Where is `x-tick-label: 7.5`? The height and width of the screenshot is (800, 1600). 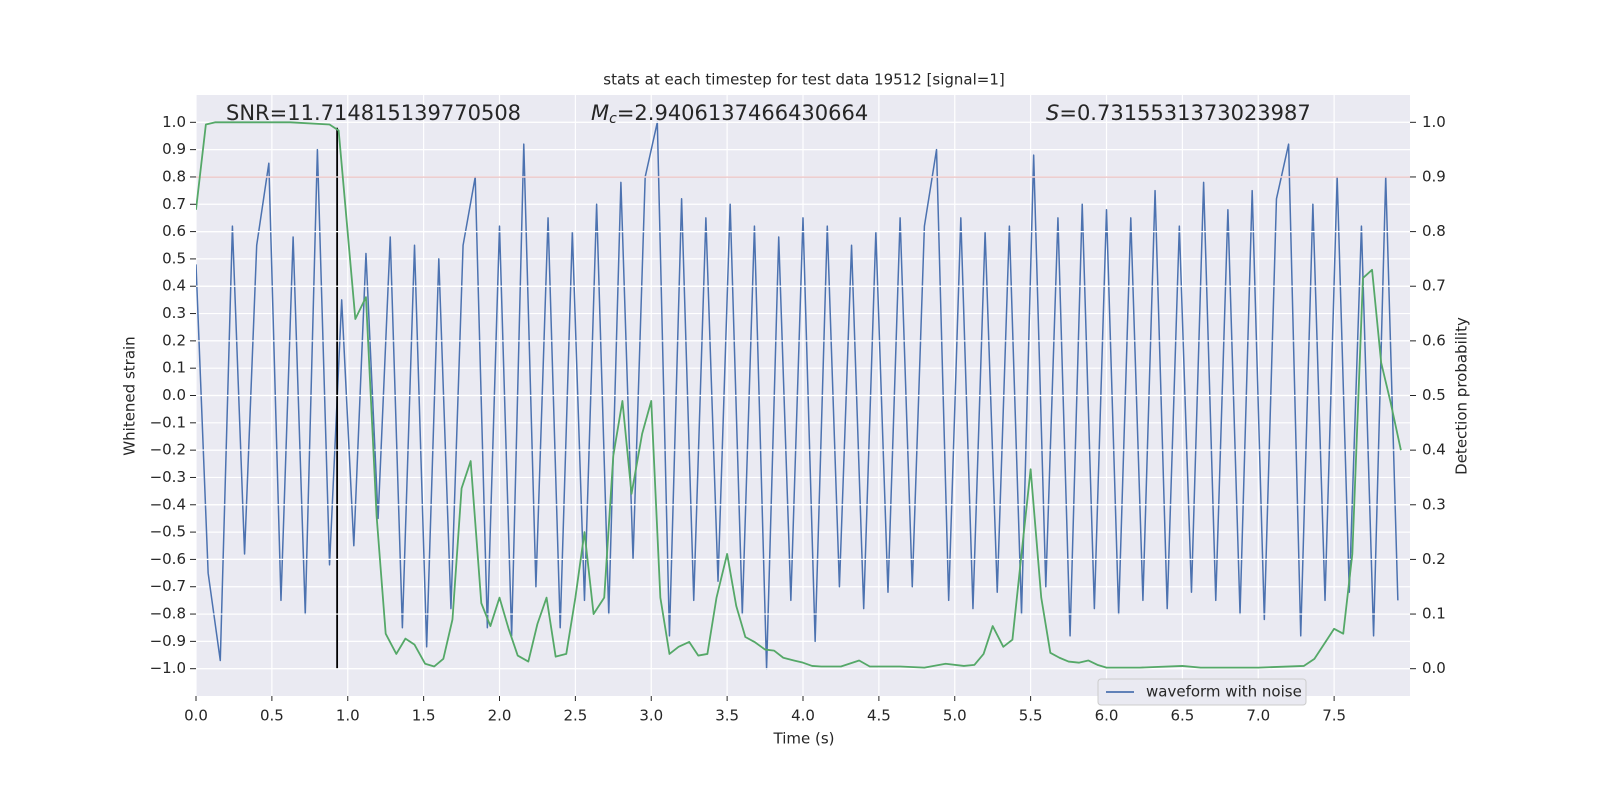 x-tick-label: 7.5 is located at coordinates (1334, 716).